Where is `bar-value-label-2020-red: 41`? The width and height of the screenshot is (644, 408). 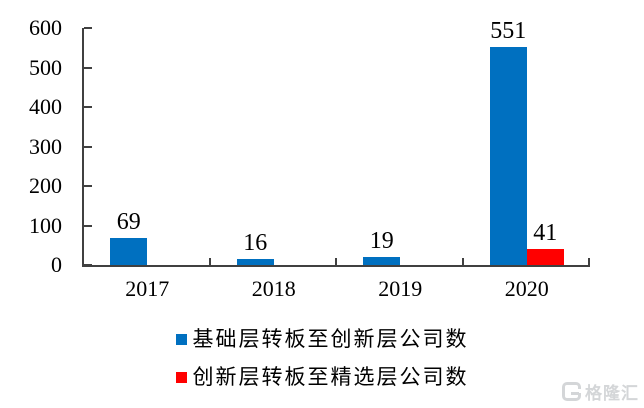
bar-value-label-2020-red: 41 is located at coordinates (545, 232).